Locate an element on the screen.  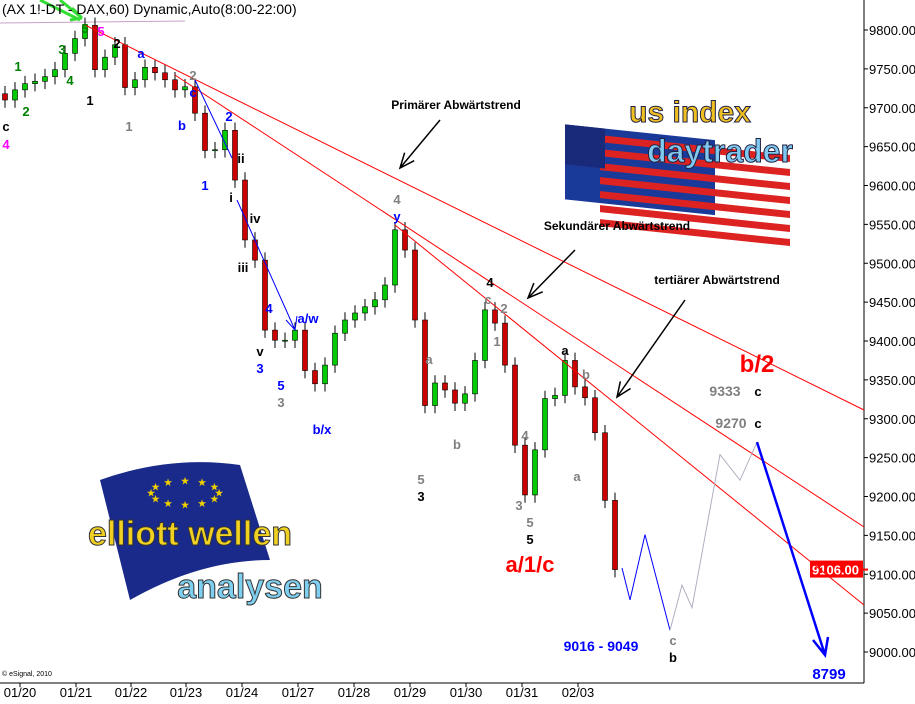
x-tick-label: 01/31 is located at coordinates (522, 692).